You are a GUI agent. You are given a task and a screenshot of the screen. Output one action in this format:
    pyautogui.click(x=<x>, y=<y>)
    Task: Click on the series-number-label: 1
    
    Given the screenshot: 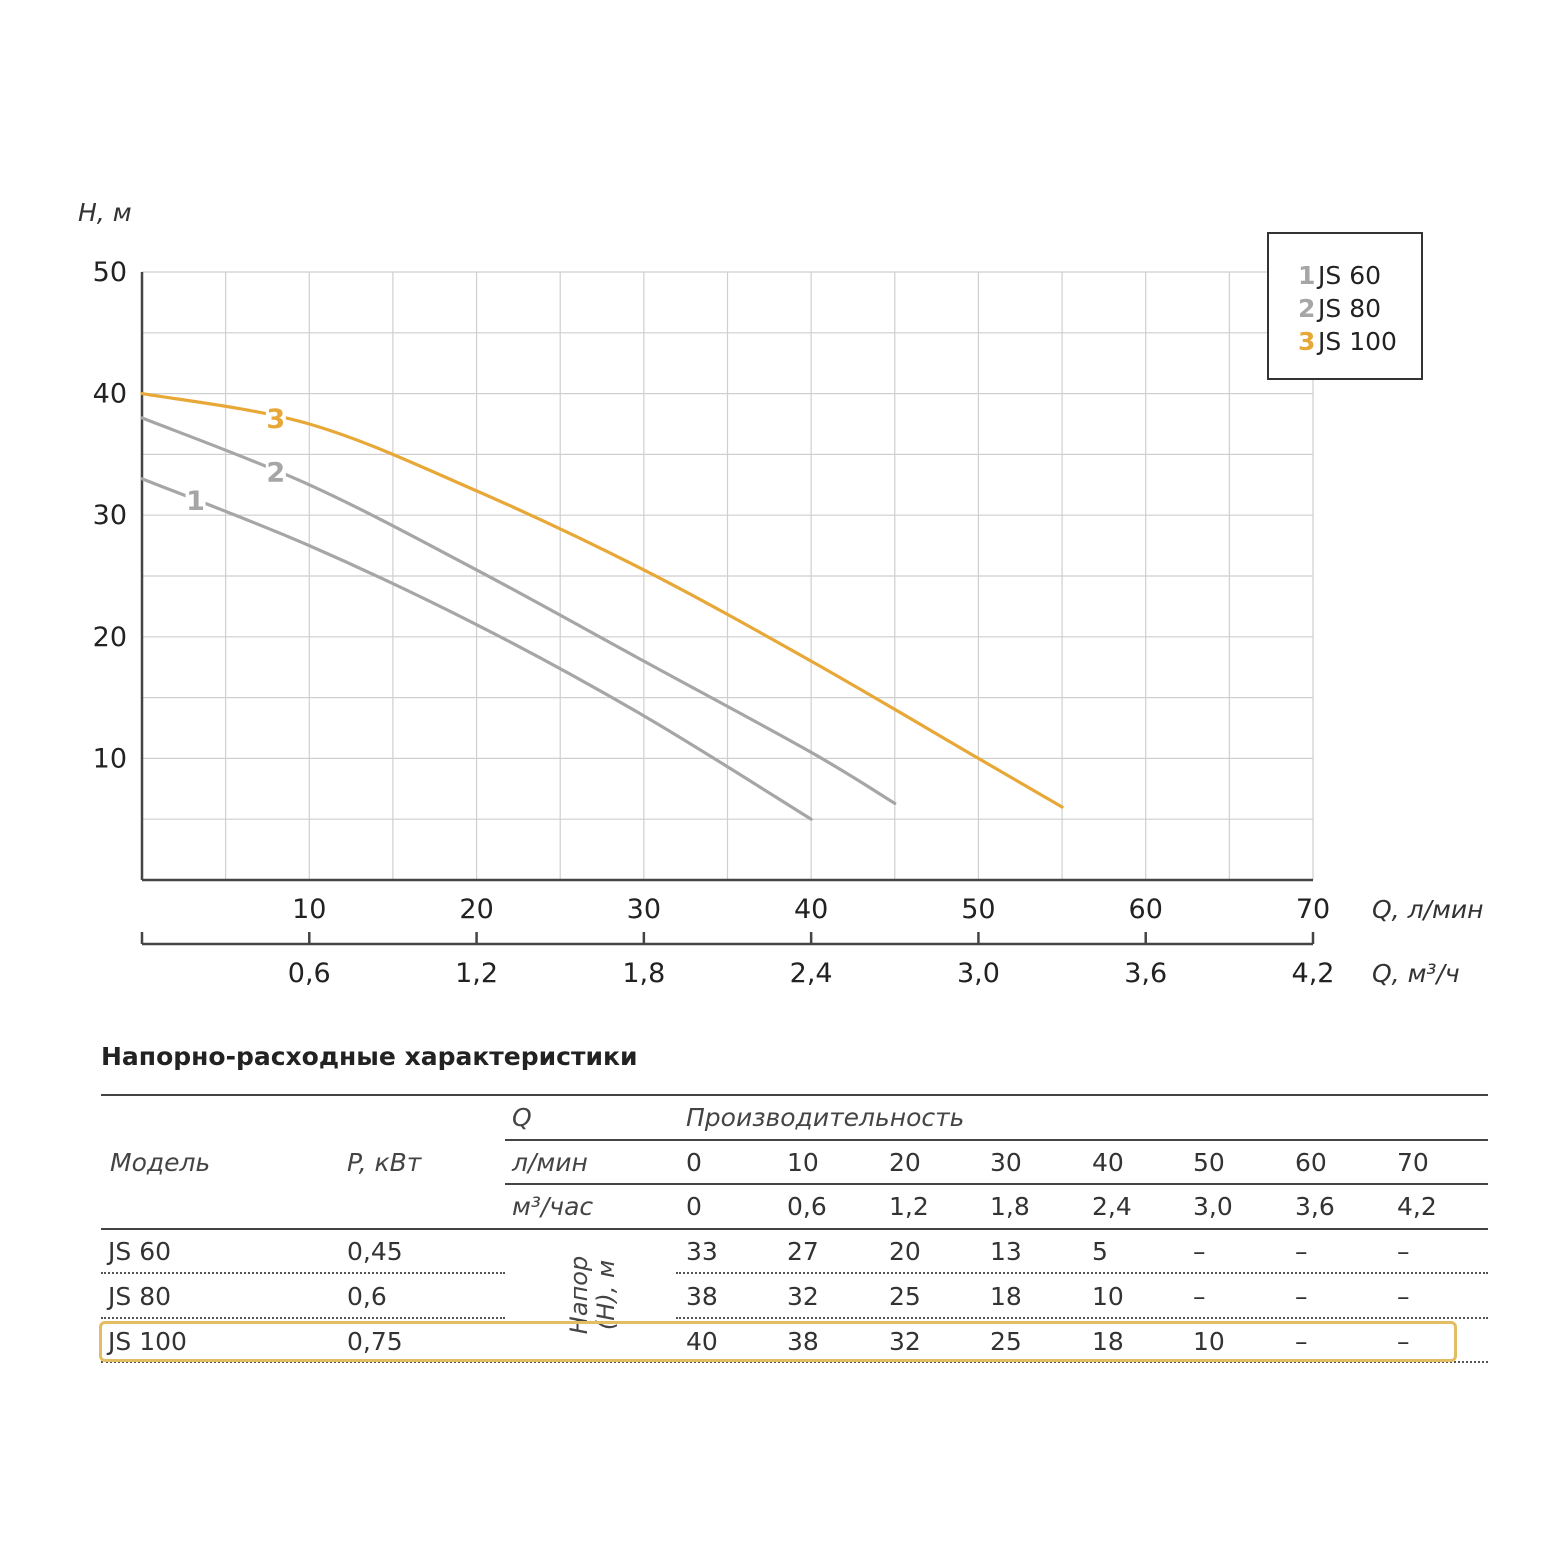 What is the action you would take?
    pyautogui.click(x=195, y=501)
    